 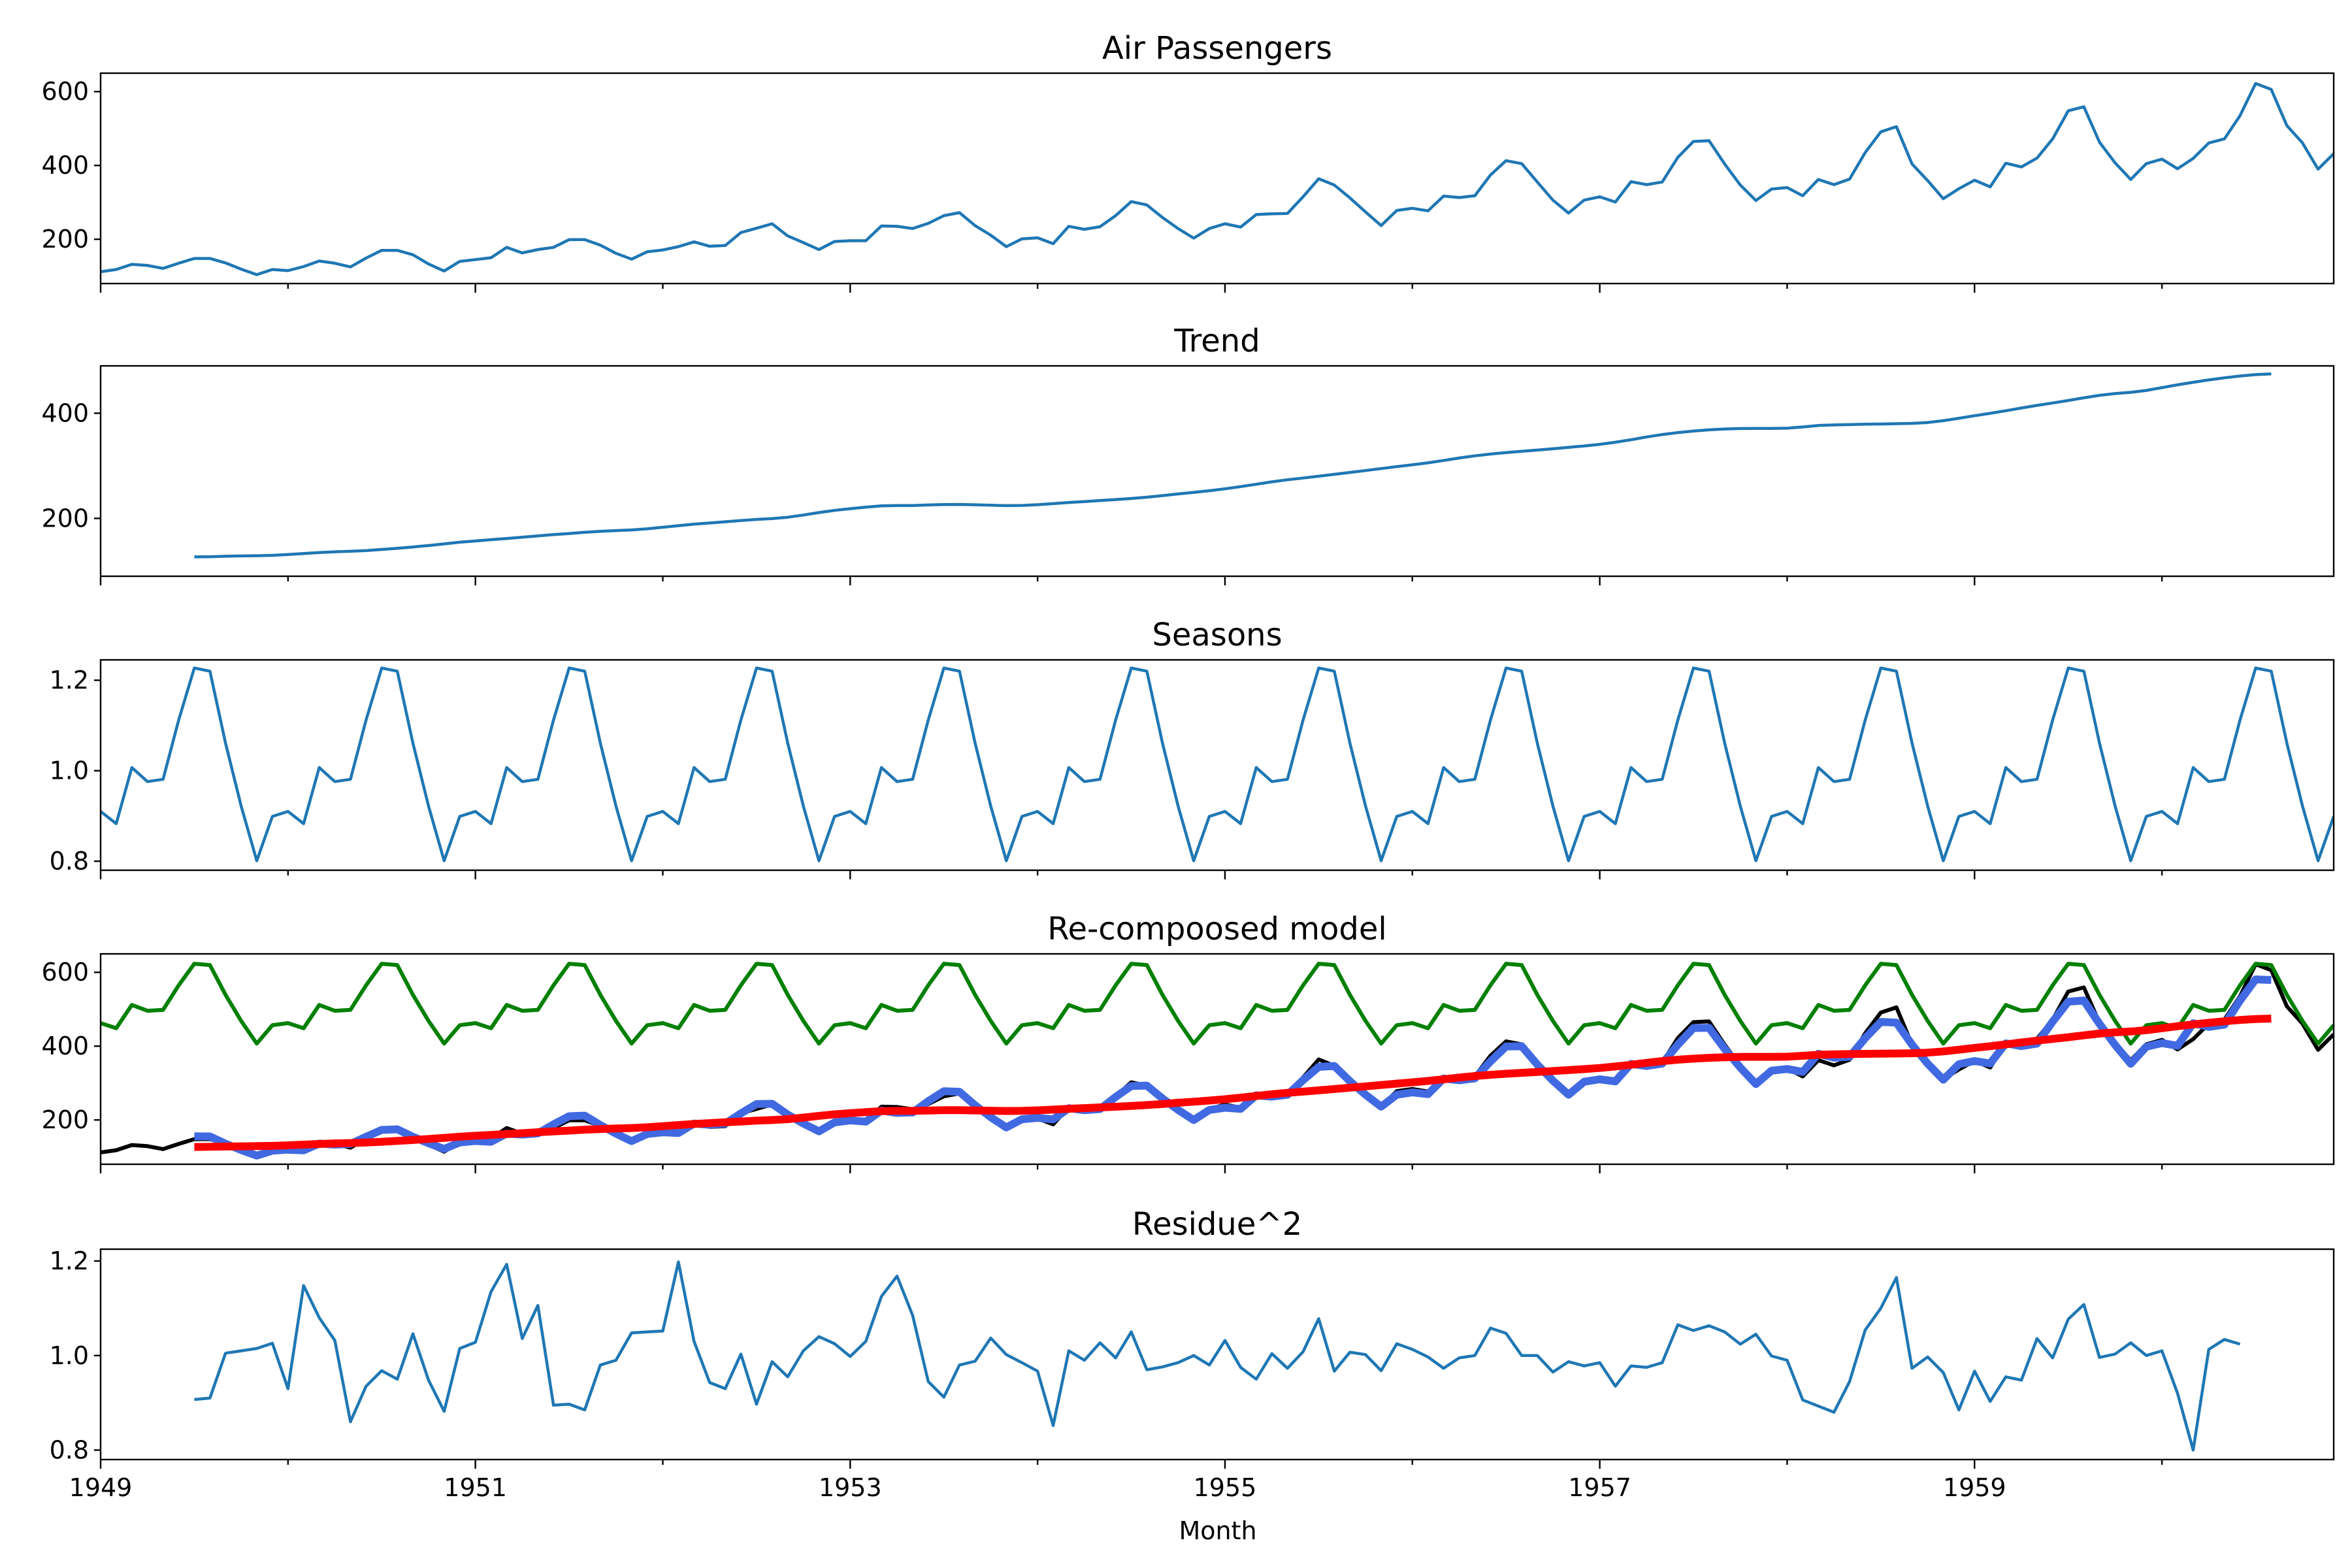 What do you see at coordinates (475, 1487) in the screenshot?
I see `x-tick-label: 1951` at bounding box center [475, 1487].